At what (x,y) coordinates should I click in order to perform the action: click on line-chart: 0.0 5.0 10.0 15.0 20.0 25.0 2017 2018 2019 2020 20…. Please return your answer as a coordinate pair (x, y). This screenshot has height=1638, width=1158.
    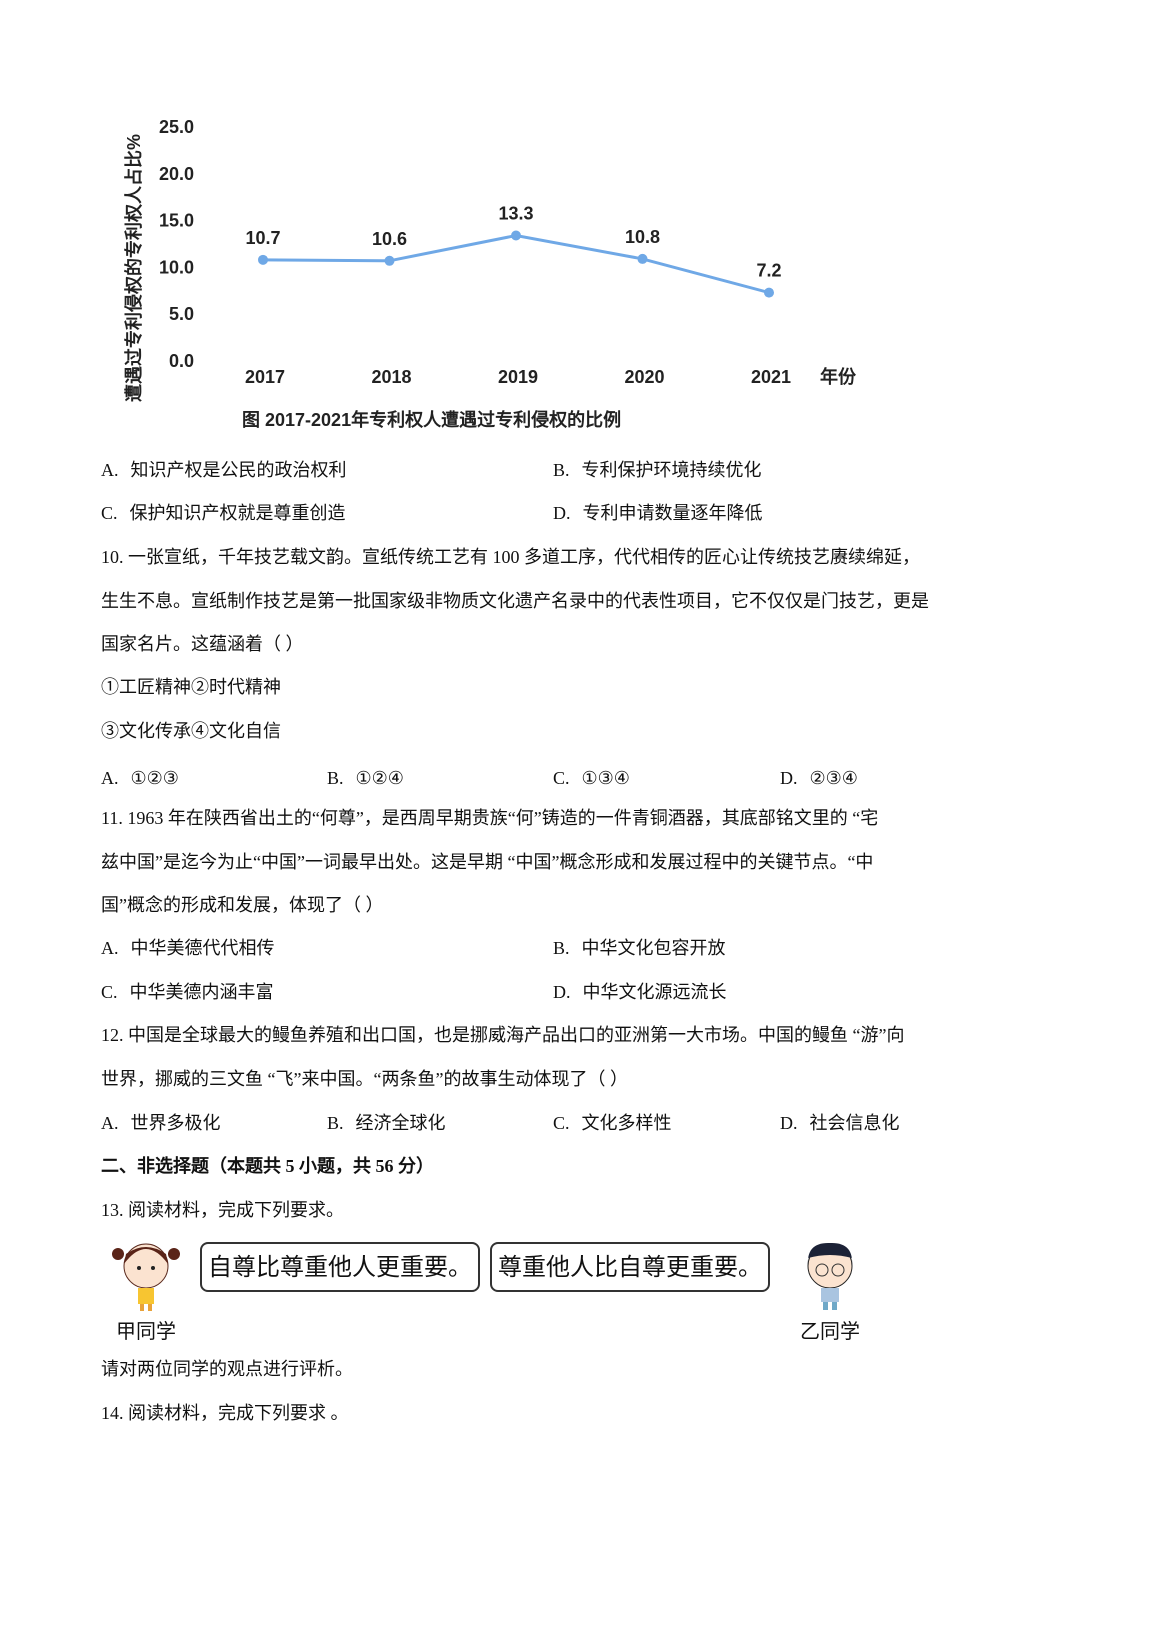
    Looking at the image, I should click on (490, 273).